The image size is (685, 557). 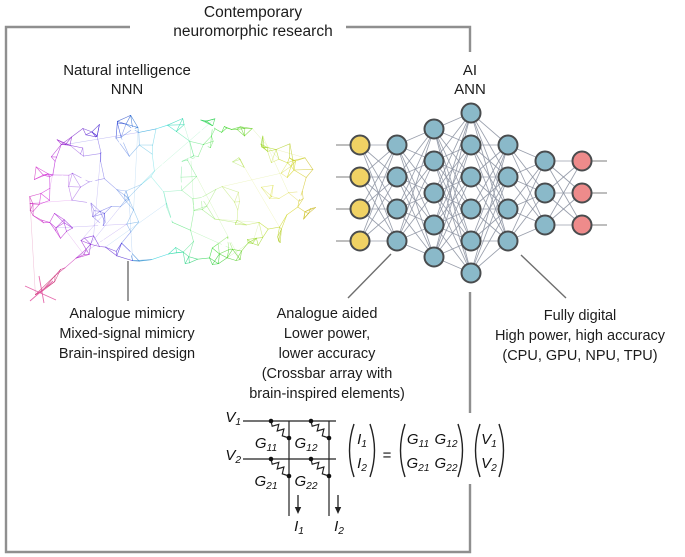 I want to click on brain-edges, so click(x=172, y=205).